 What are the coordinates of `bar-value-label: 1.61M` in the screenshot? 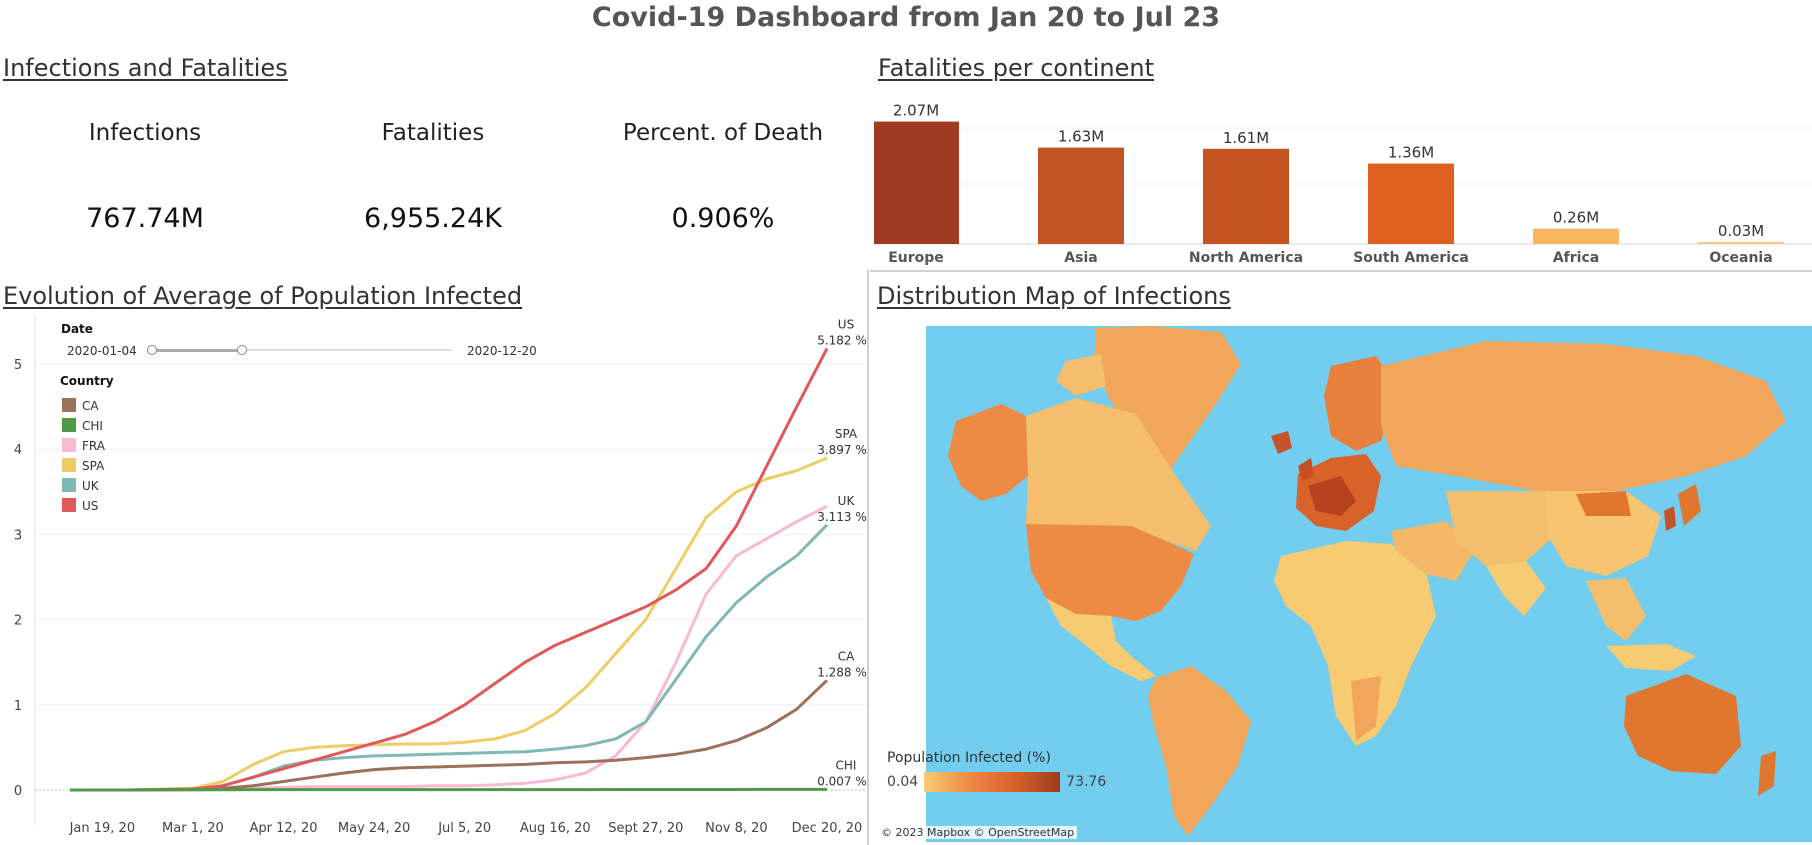 It's located at (1246, 138).